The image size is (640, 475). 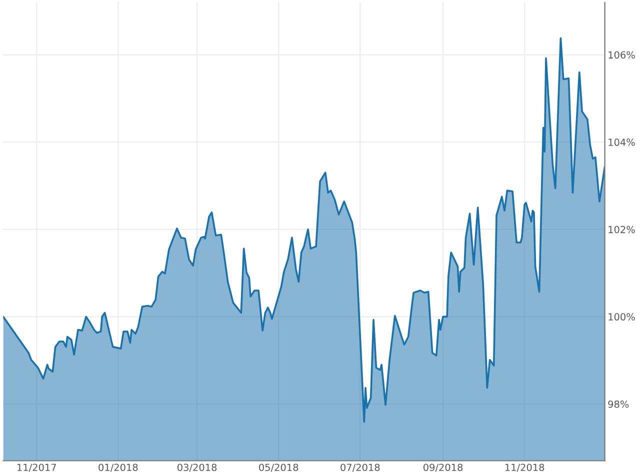 I want to click on y-tick-label: 102%, so click(x=621, y=230).